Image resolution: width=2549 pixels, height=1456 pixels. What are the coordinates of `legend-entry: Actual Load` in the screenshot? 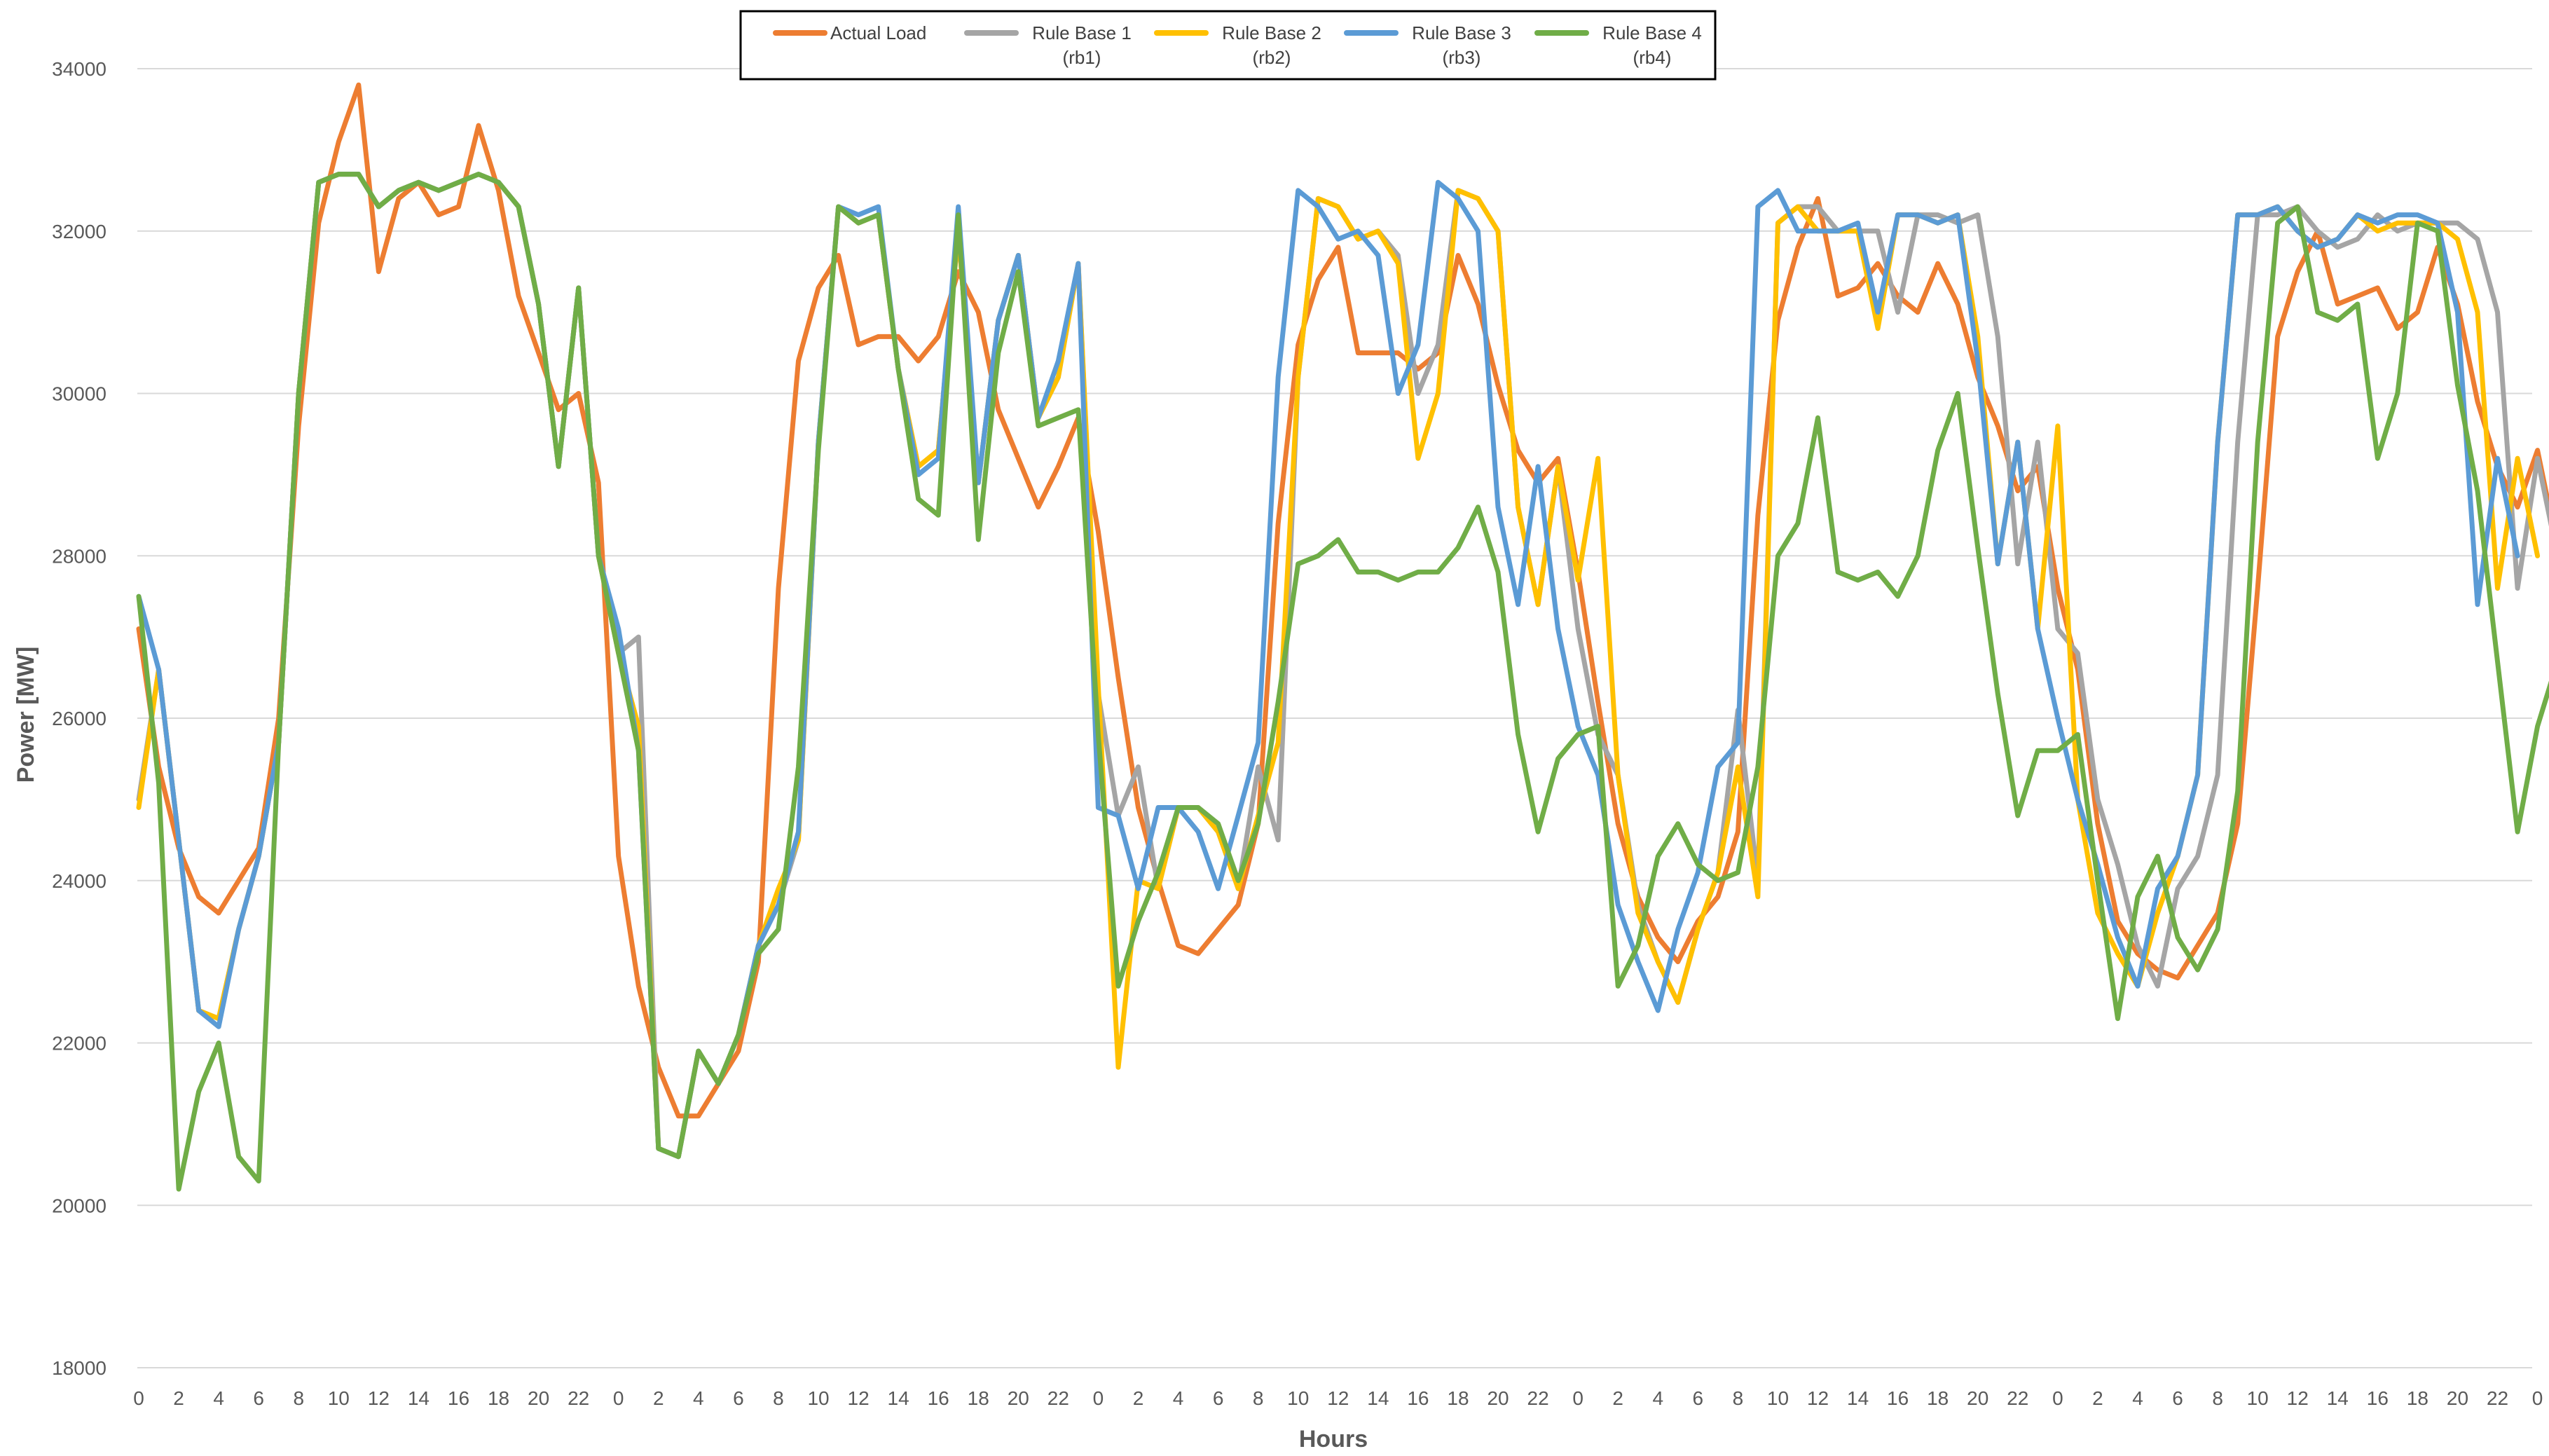 It's located at (850, 32).